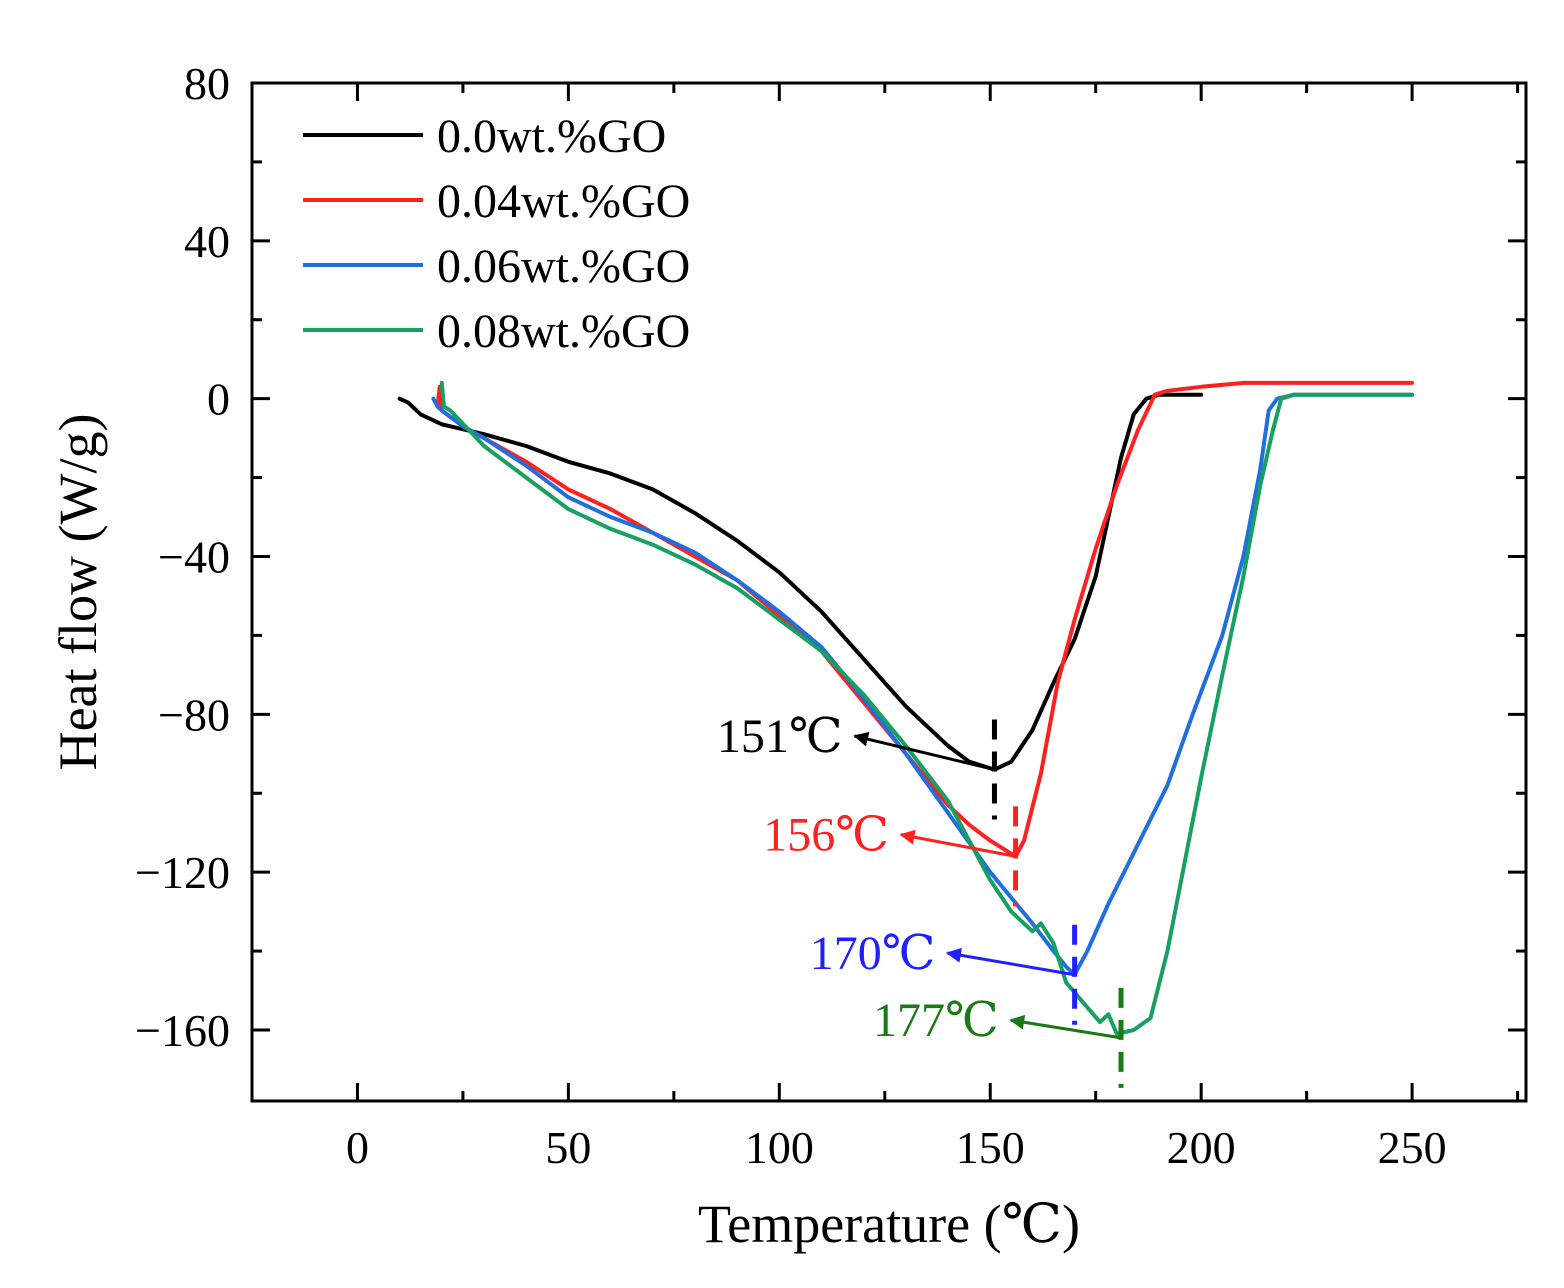 The height and width of the screenshot is (1288, 1564). What do you see at coordinates (826, 835) in the screenshot?
I see `peak-label: 156℃` at bounding box center [826, 835].